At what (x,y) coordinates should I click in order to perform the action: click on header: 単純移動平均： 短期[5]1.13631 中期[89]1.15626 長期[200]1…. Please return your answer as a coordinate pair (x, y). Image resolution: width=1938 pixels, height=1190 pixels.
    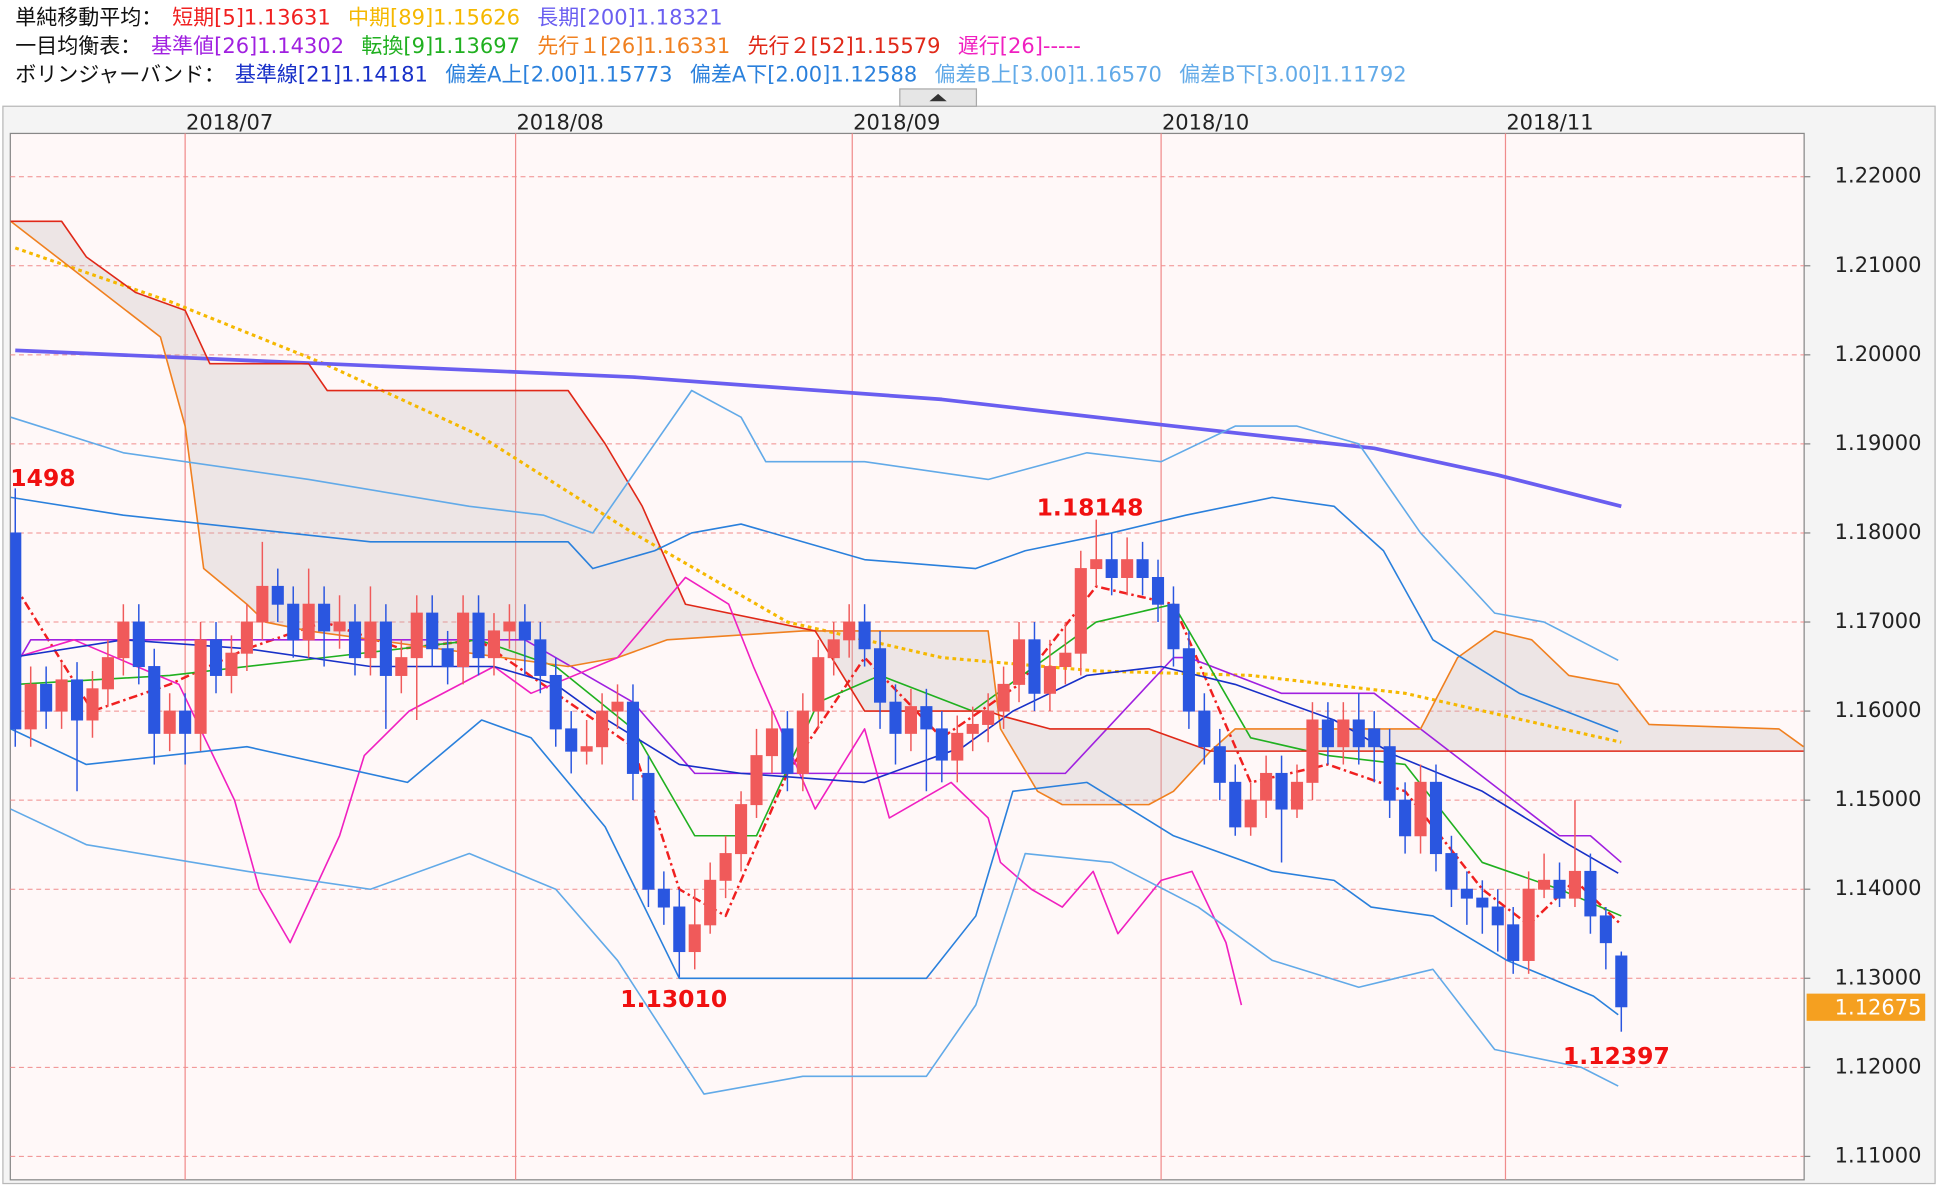
    Looking at the image, I should click on (710, 46).